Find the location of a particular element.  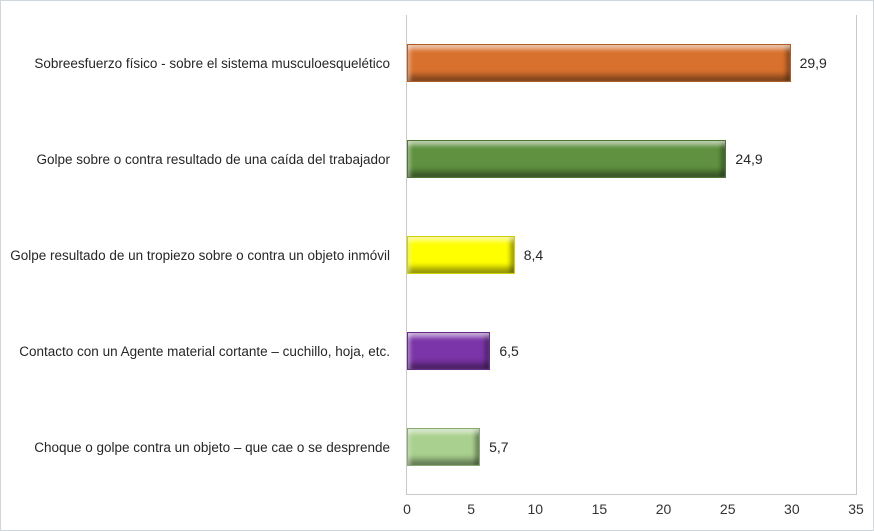

axis-tick-label: 15 is located at coordinates (599, 509).